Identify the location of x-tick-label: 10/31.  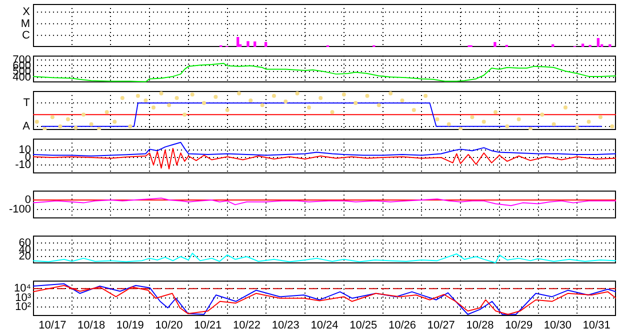
(596, 326).